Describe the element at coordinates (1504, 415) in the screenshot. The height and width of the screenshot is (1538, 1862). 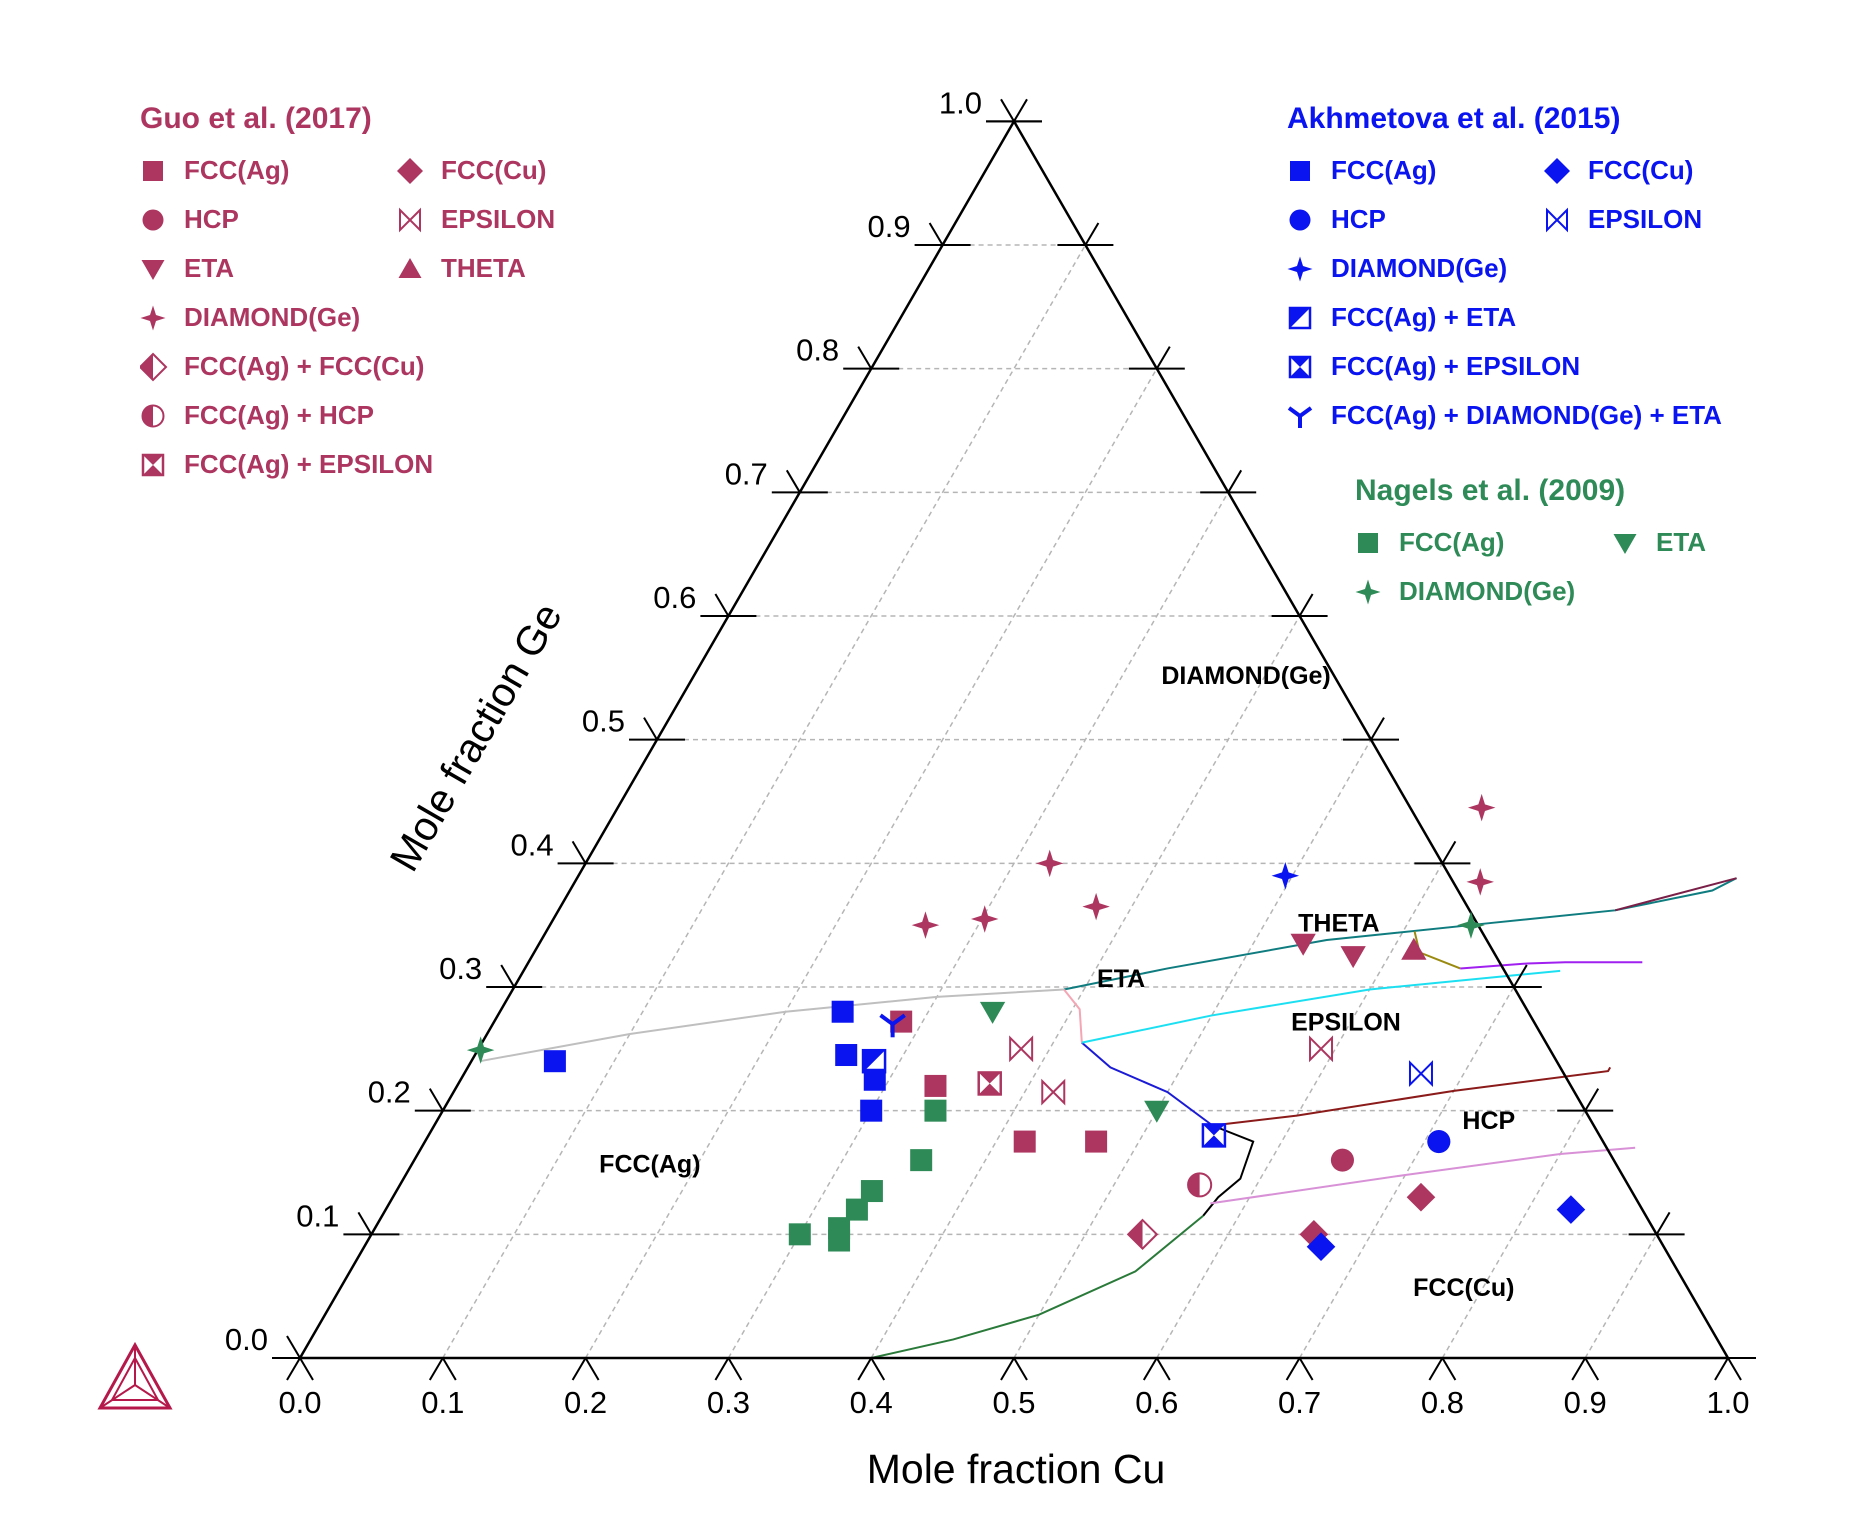
I see `legend-item: FCC(Ag) + DIAMOND(Ge) + ETA` at that location.